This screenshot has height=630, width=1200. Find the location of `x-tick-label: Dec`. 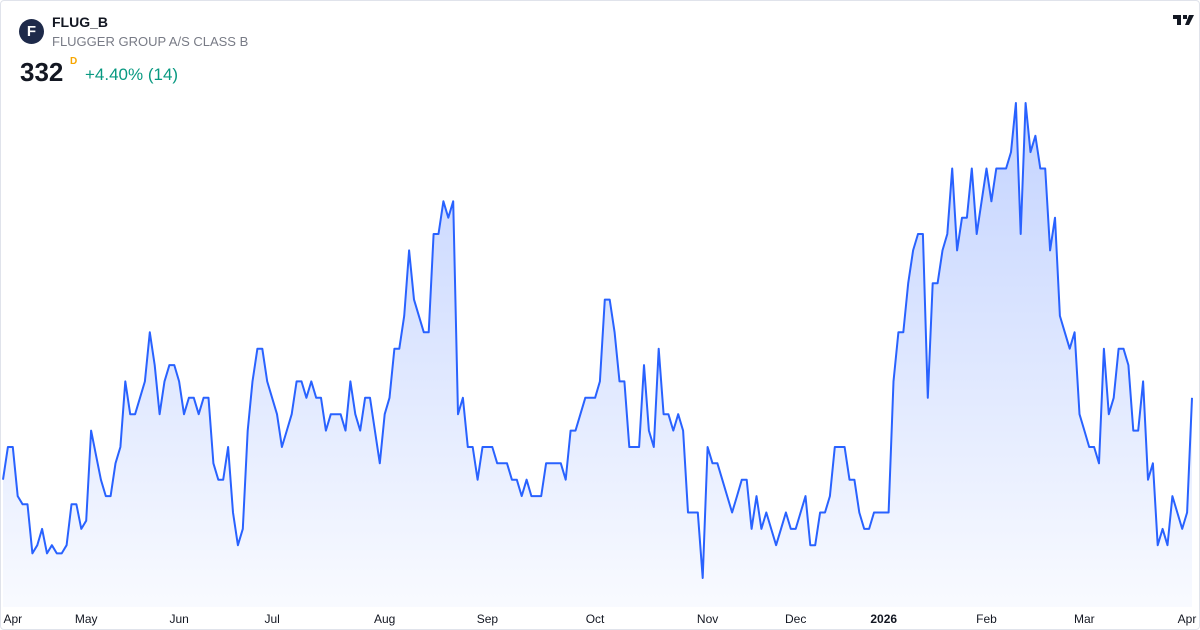

x-tick-label: Dec is located at coordinates (795, 619).